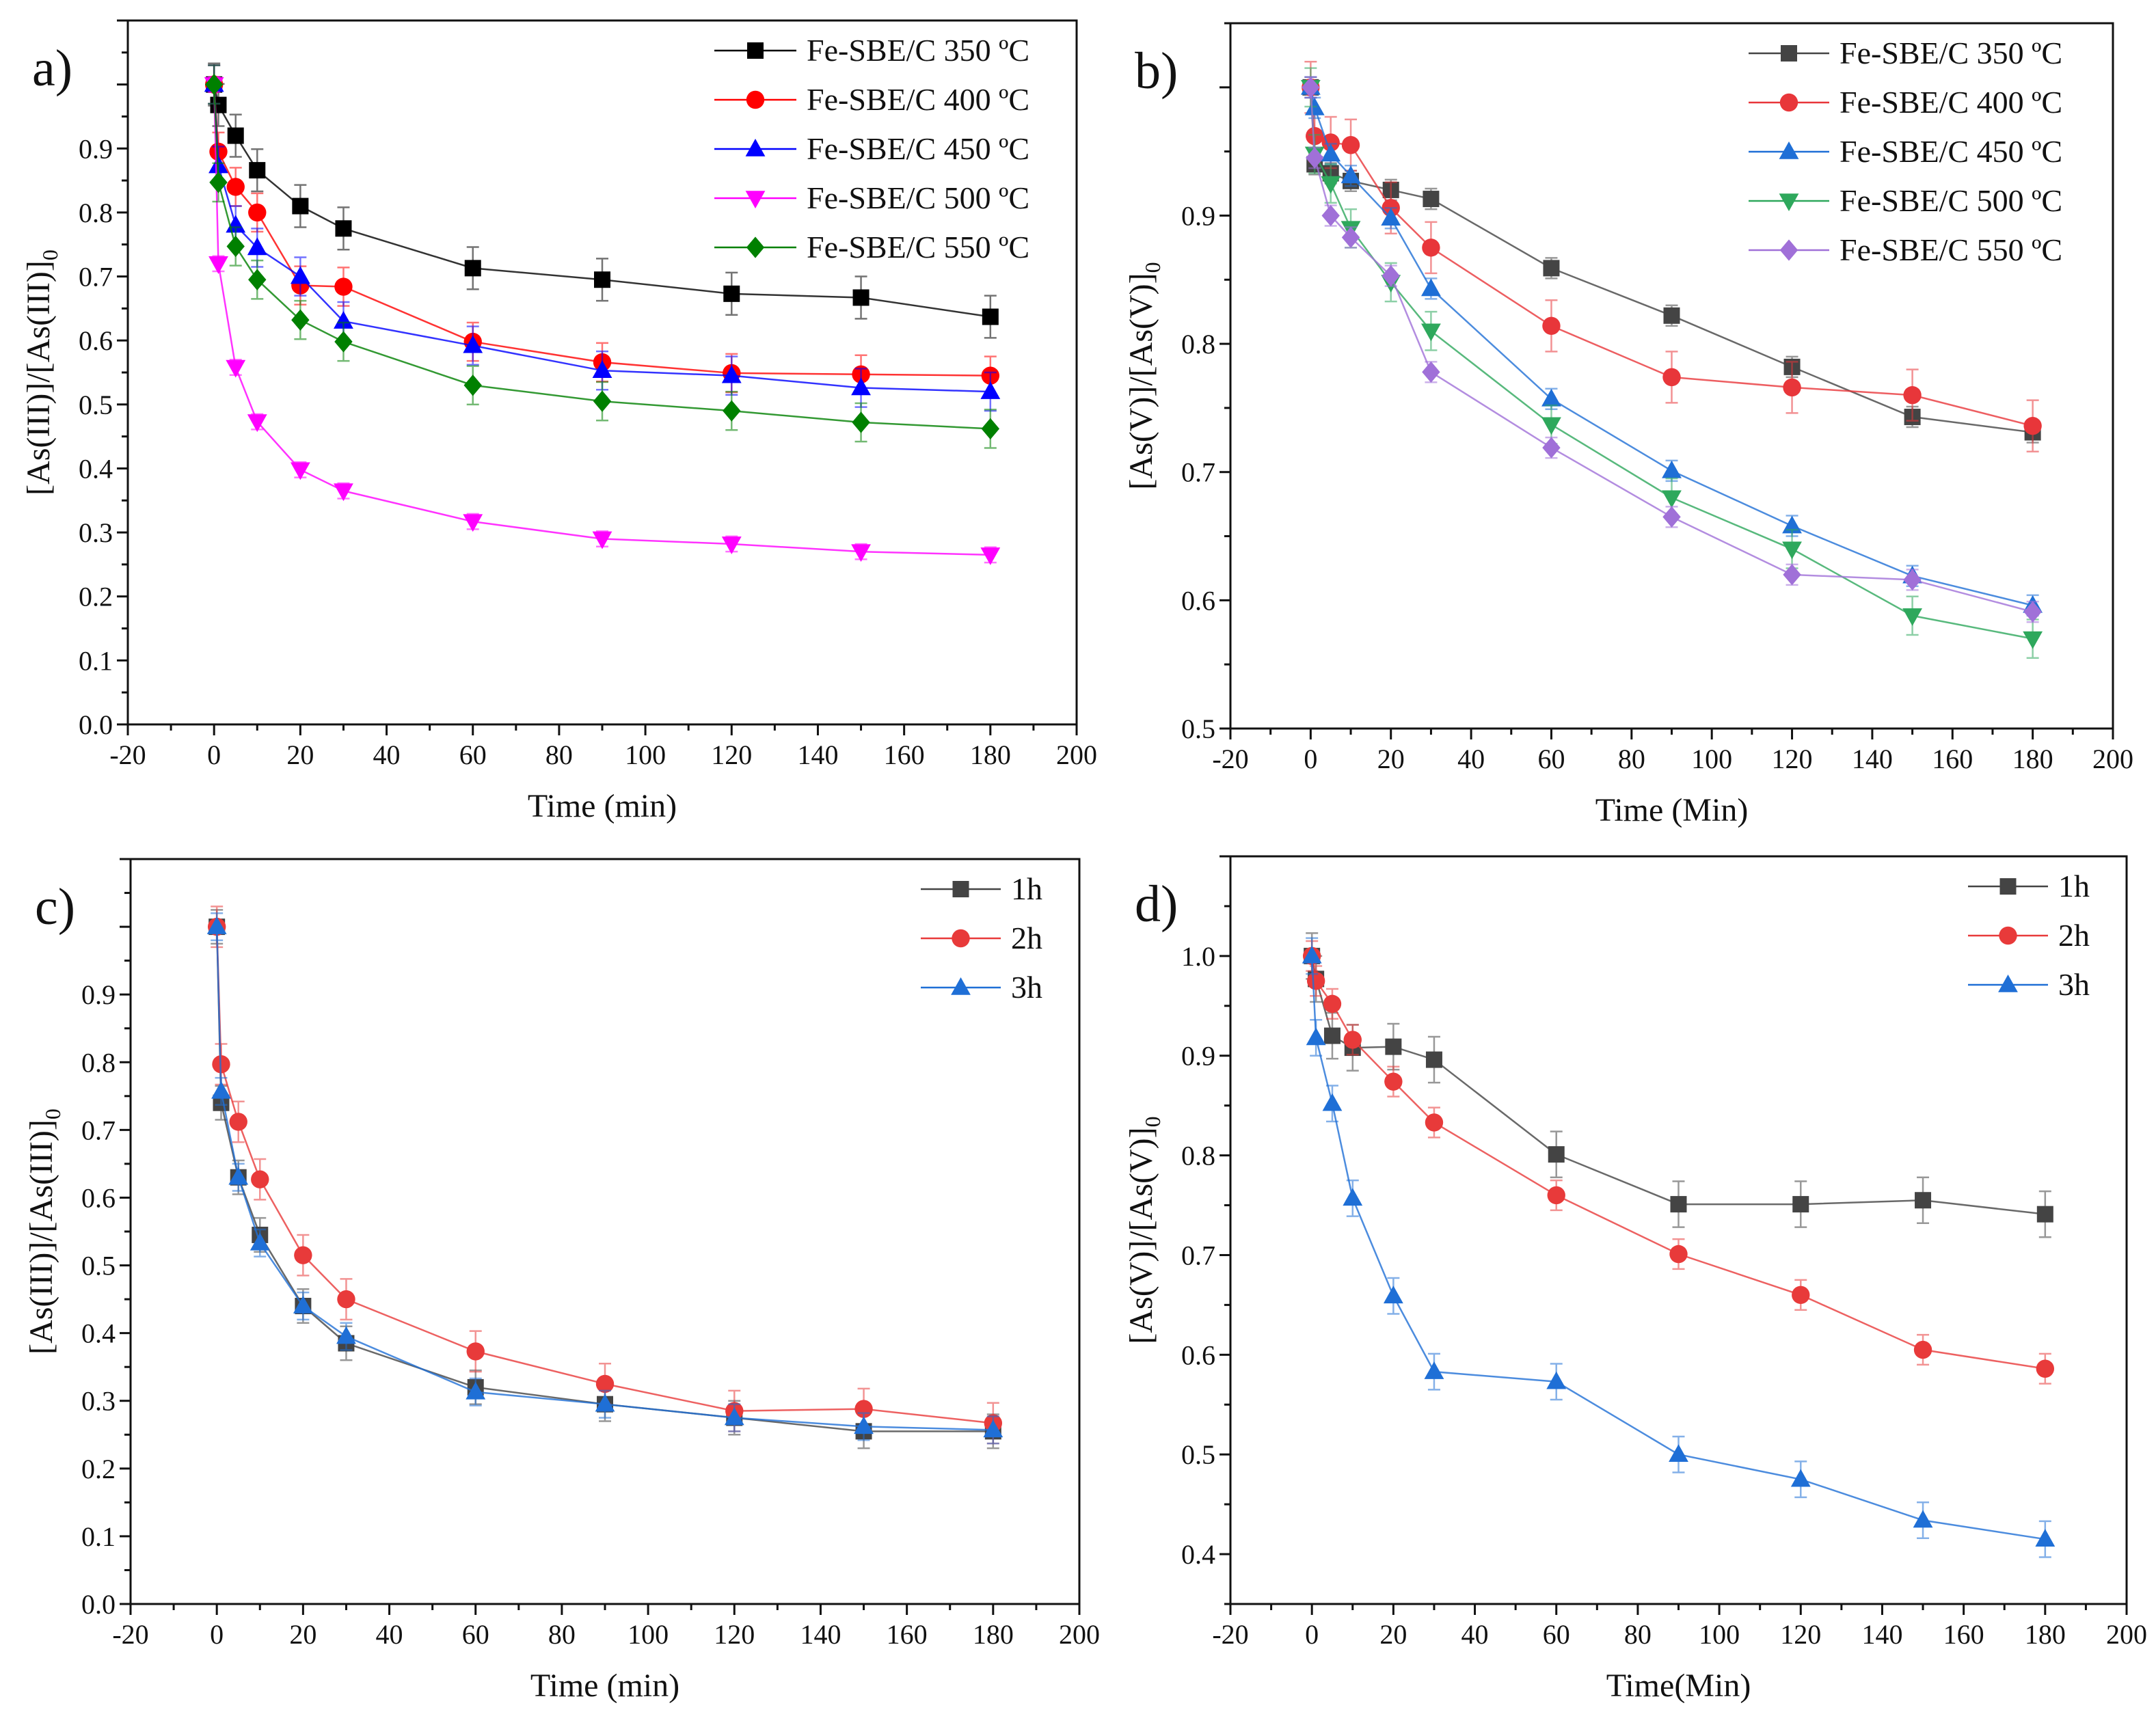  Describe the element at coordinates (1198, 216) in the screenshot. I see `y-tick-label: 0.9` at that location.